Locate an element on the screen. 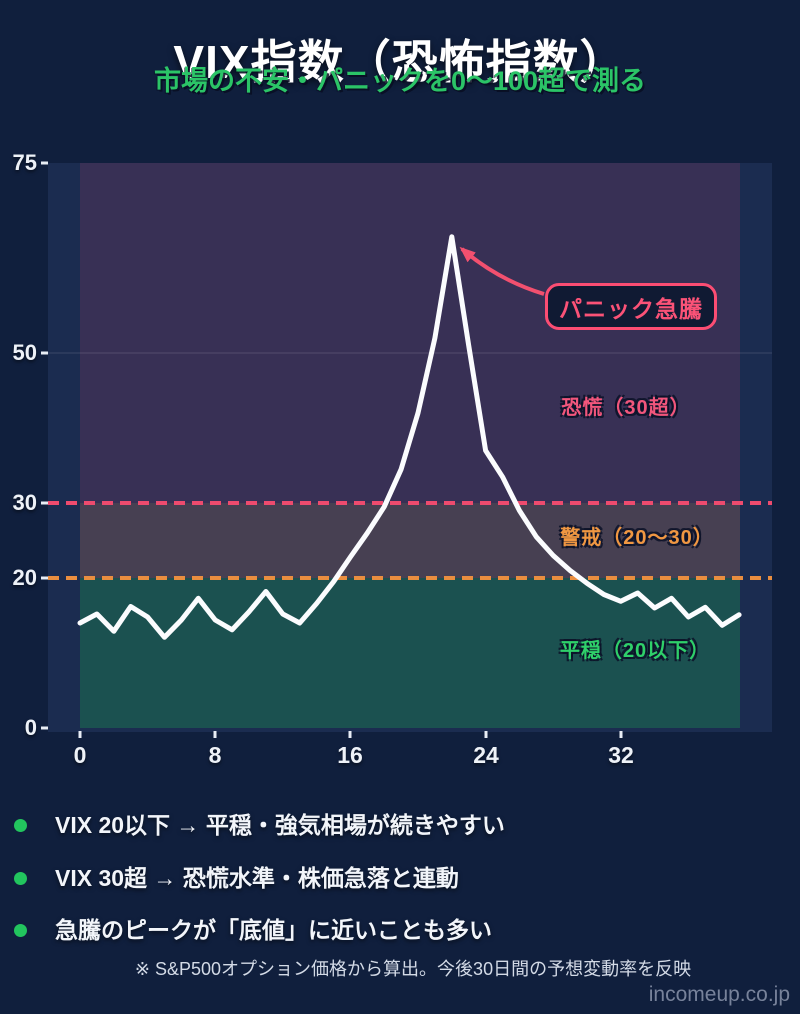  x-tick-label-32: 32 is located at coordinates (621, 755).